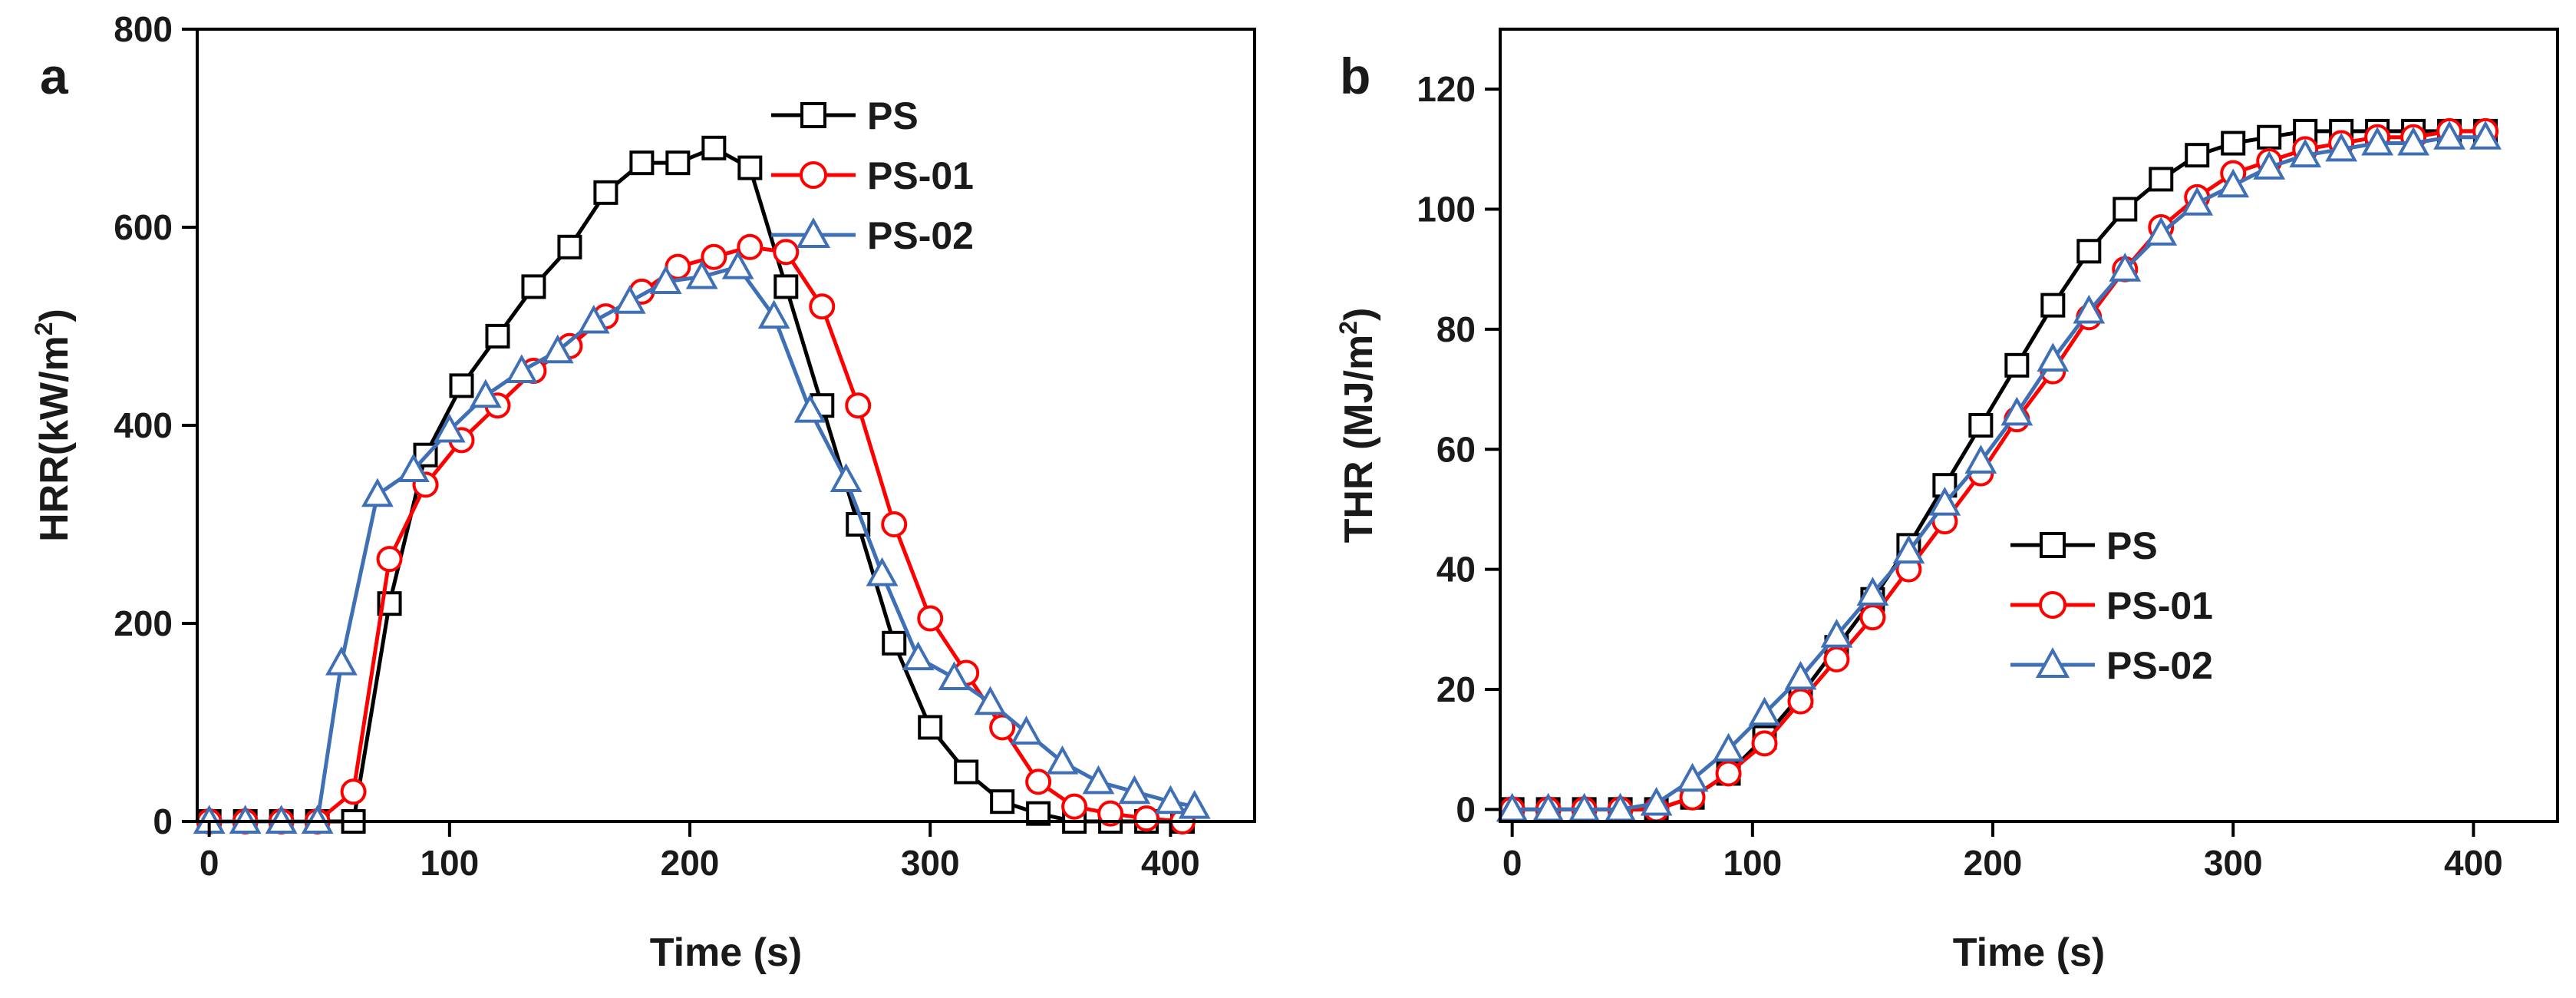  Describe the element at coordinates (1170, 863) in the screenshot. I see `panel-a-x-tick-label-400: 400` at that location.